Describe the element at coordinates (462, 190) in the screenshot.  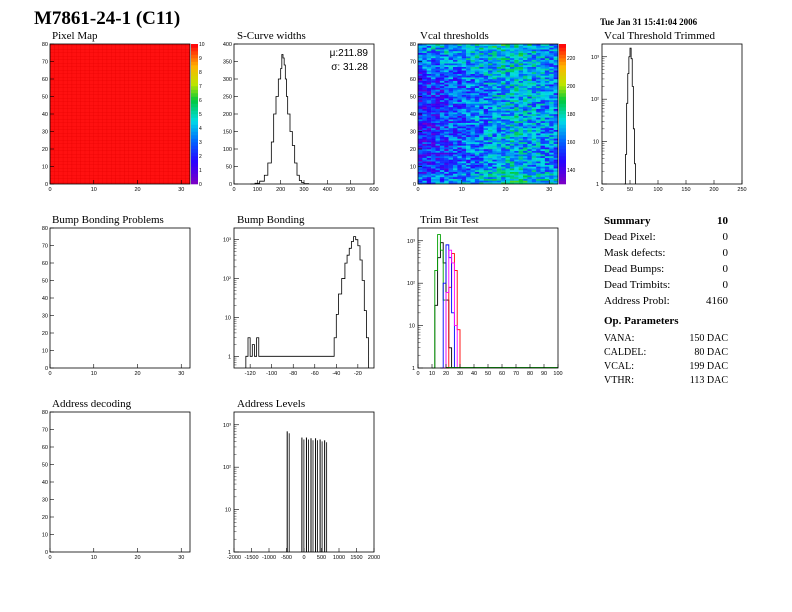
I see `x-tick-label: 10` at that location.